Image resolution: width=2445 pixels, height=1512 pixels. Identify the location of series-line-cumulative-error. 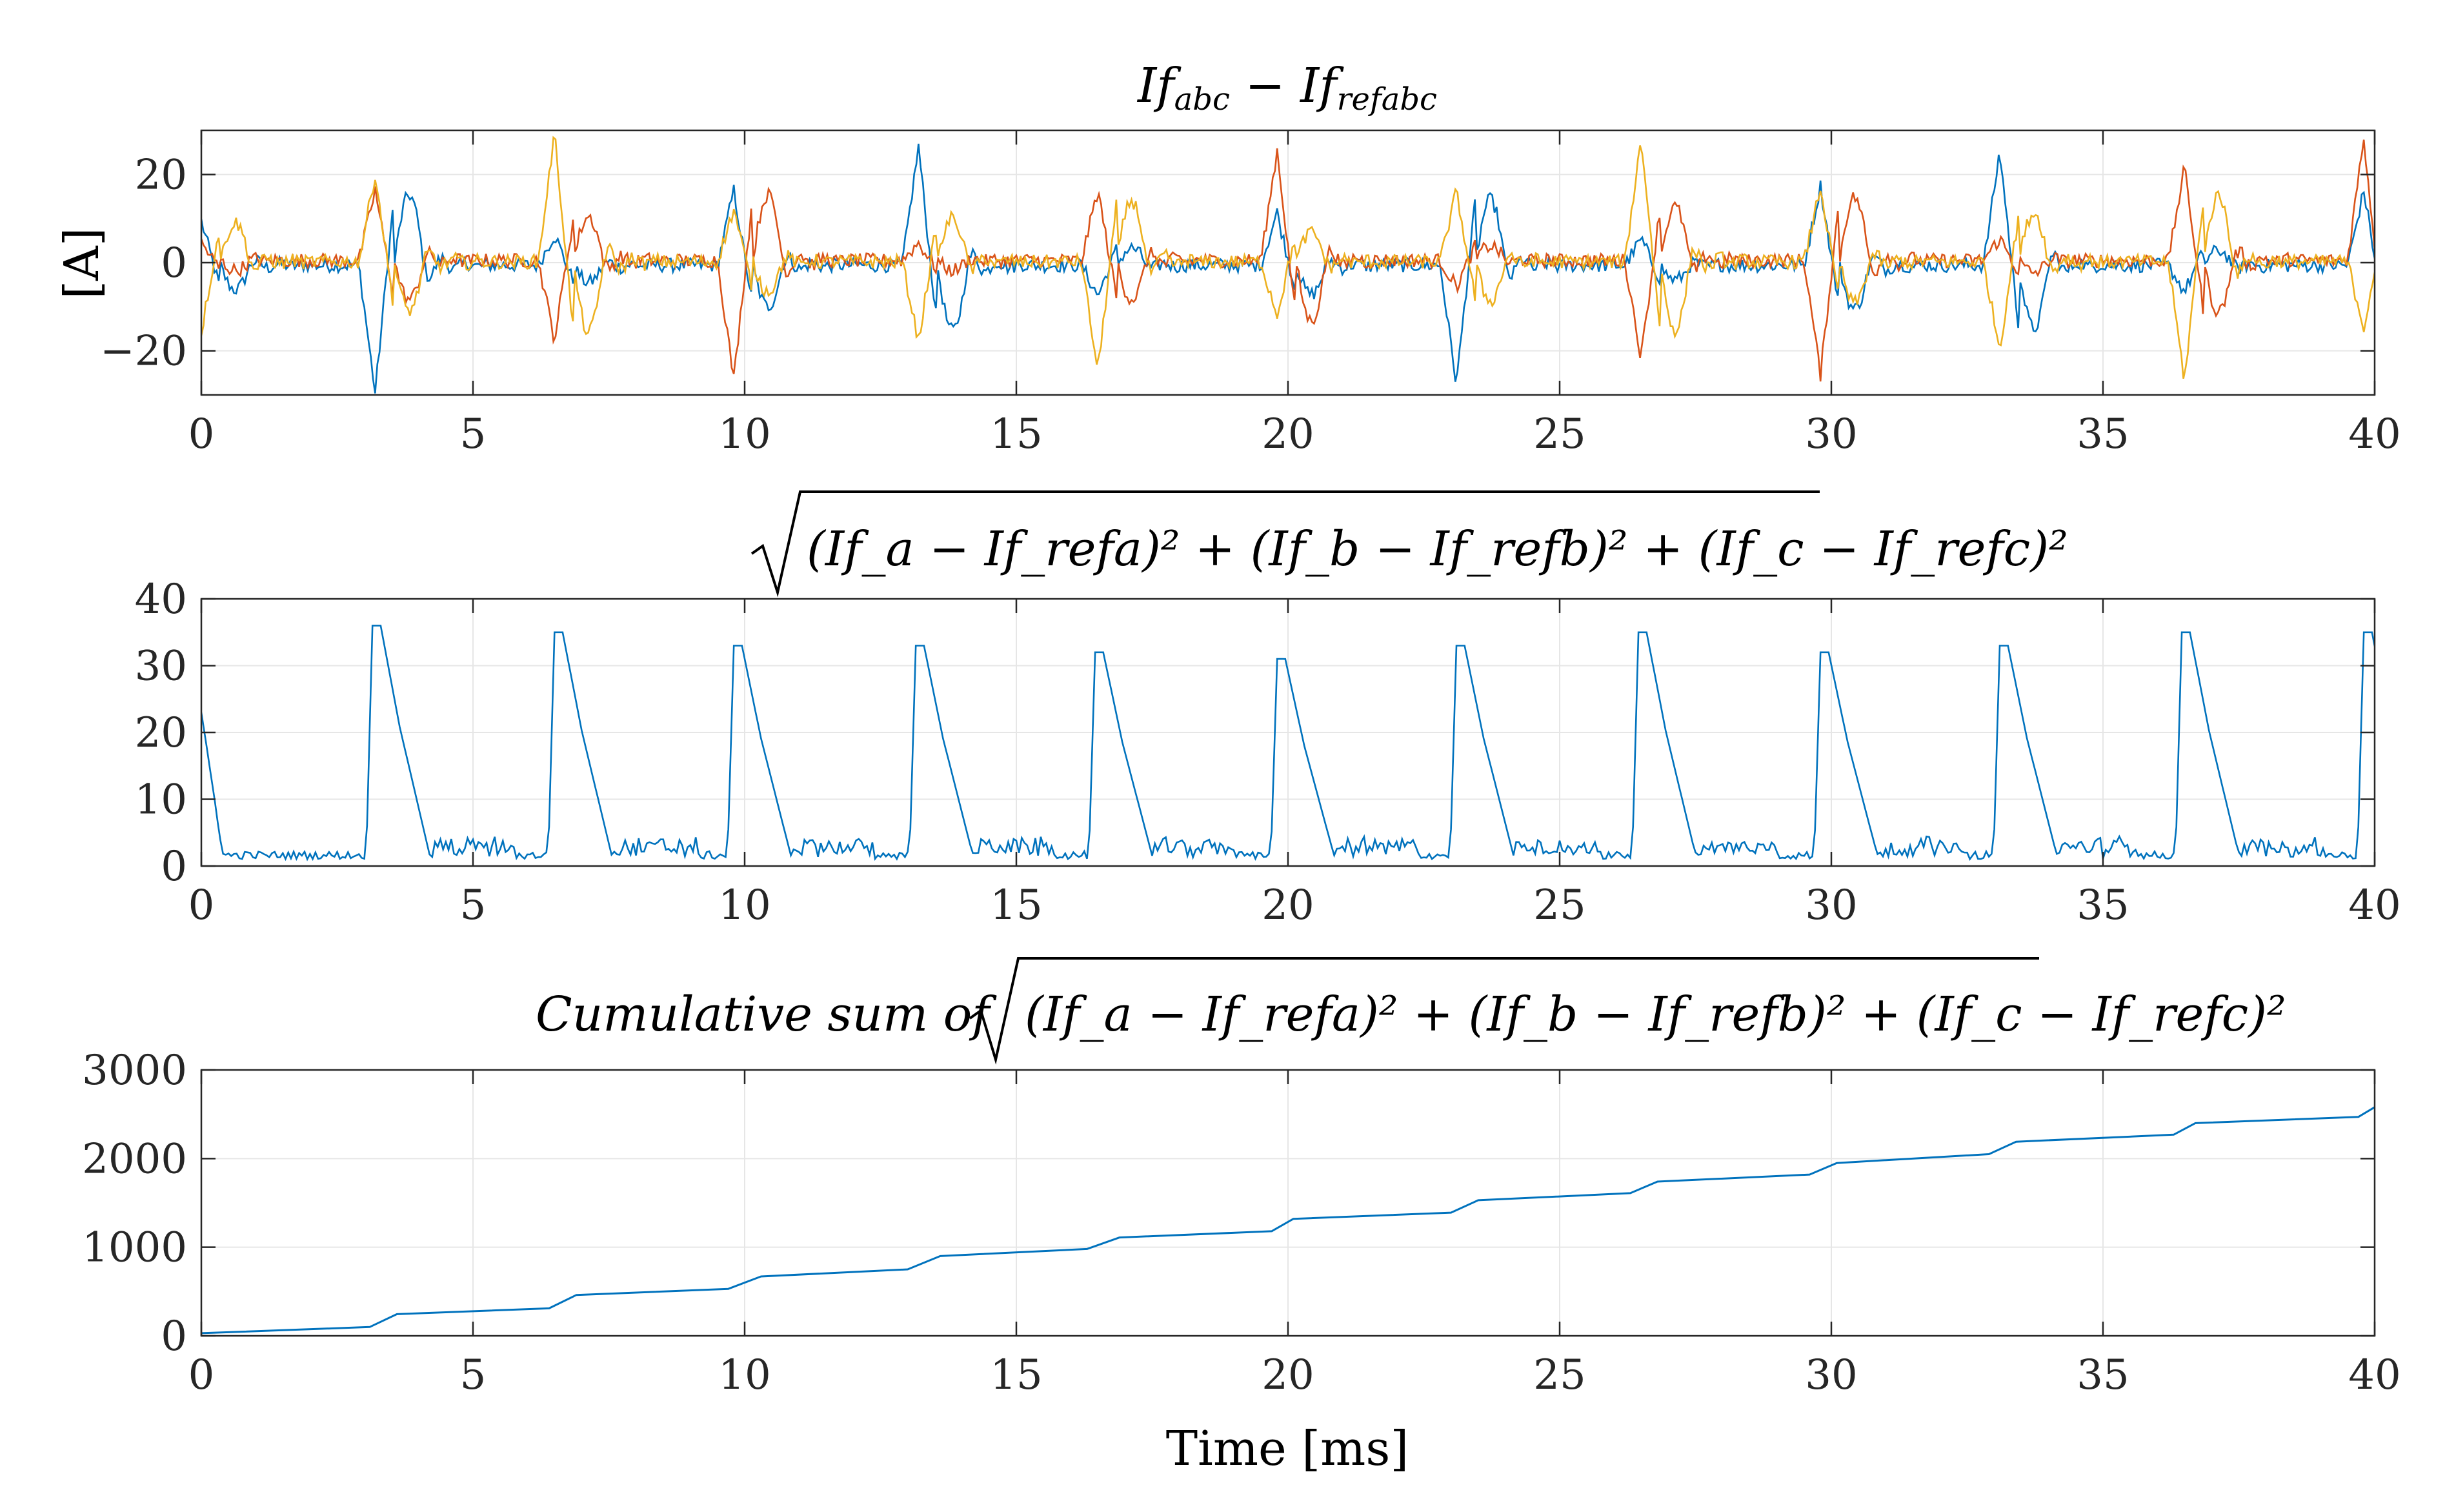
(1288, 1220).